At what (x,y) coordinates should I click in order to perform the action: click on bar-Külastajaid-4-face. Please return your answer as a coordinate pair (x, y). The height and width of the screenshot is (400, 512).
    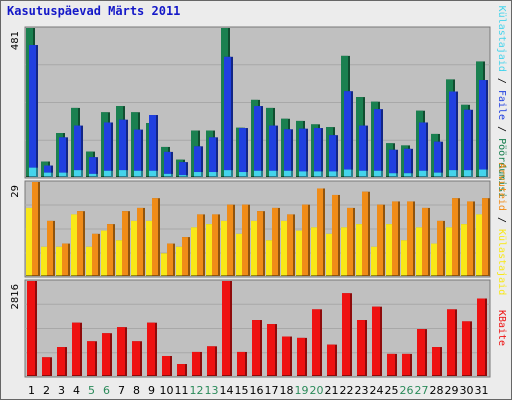
    Looking at the image, I should click on (74, 244).